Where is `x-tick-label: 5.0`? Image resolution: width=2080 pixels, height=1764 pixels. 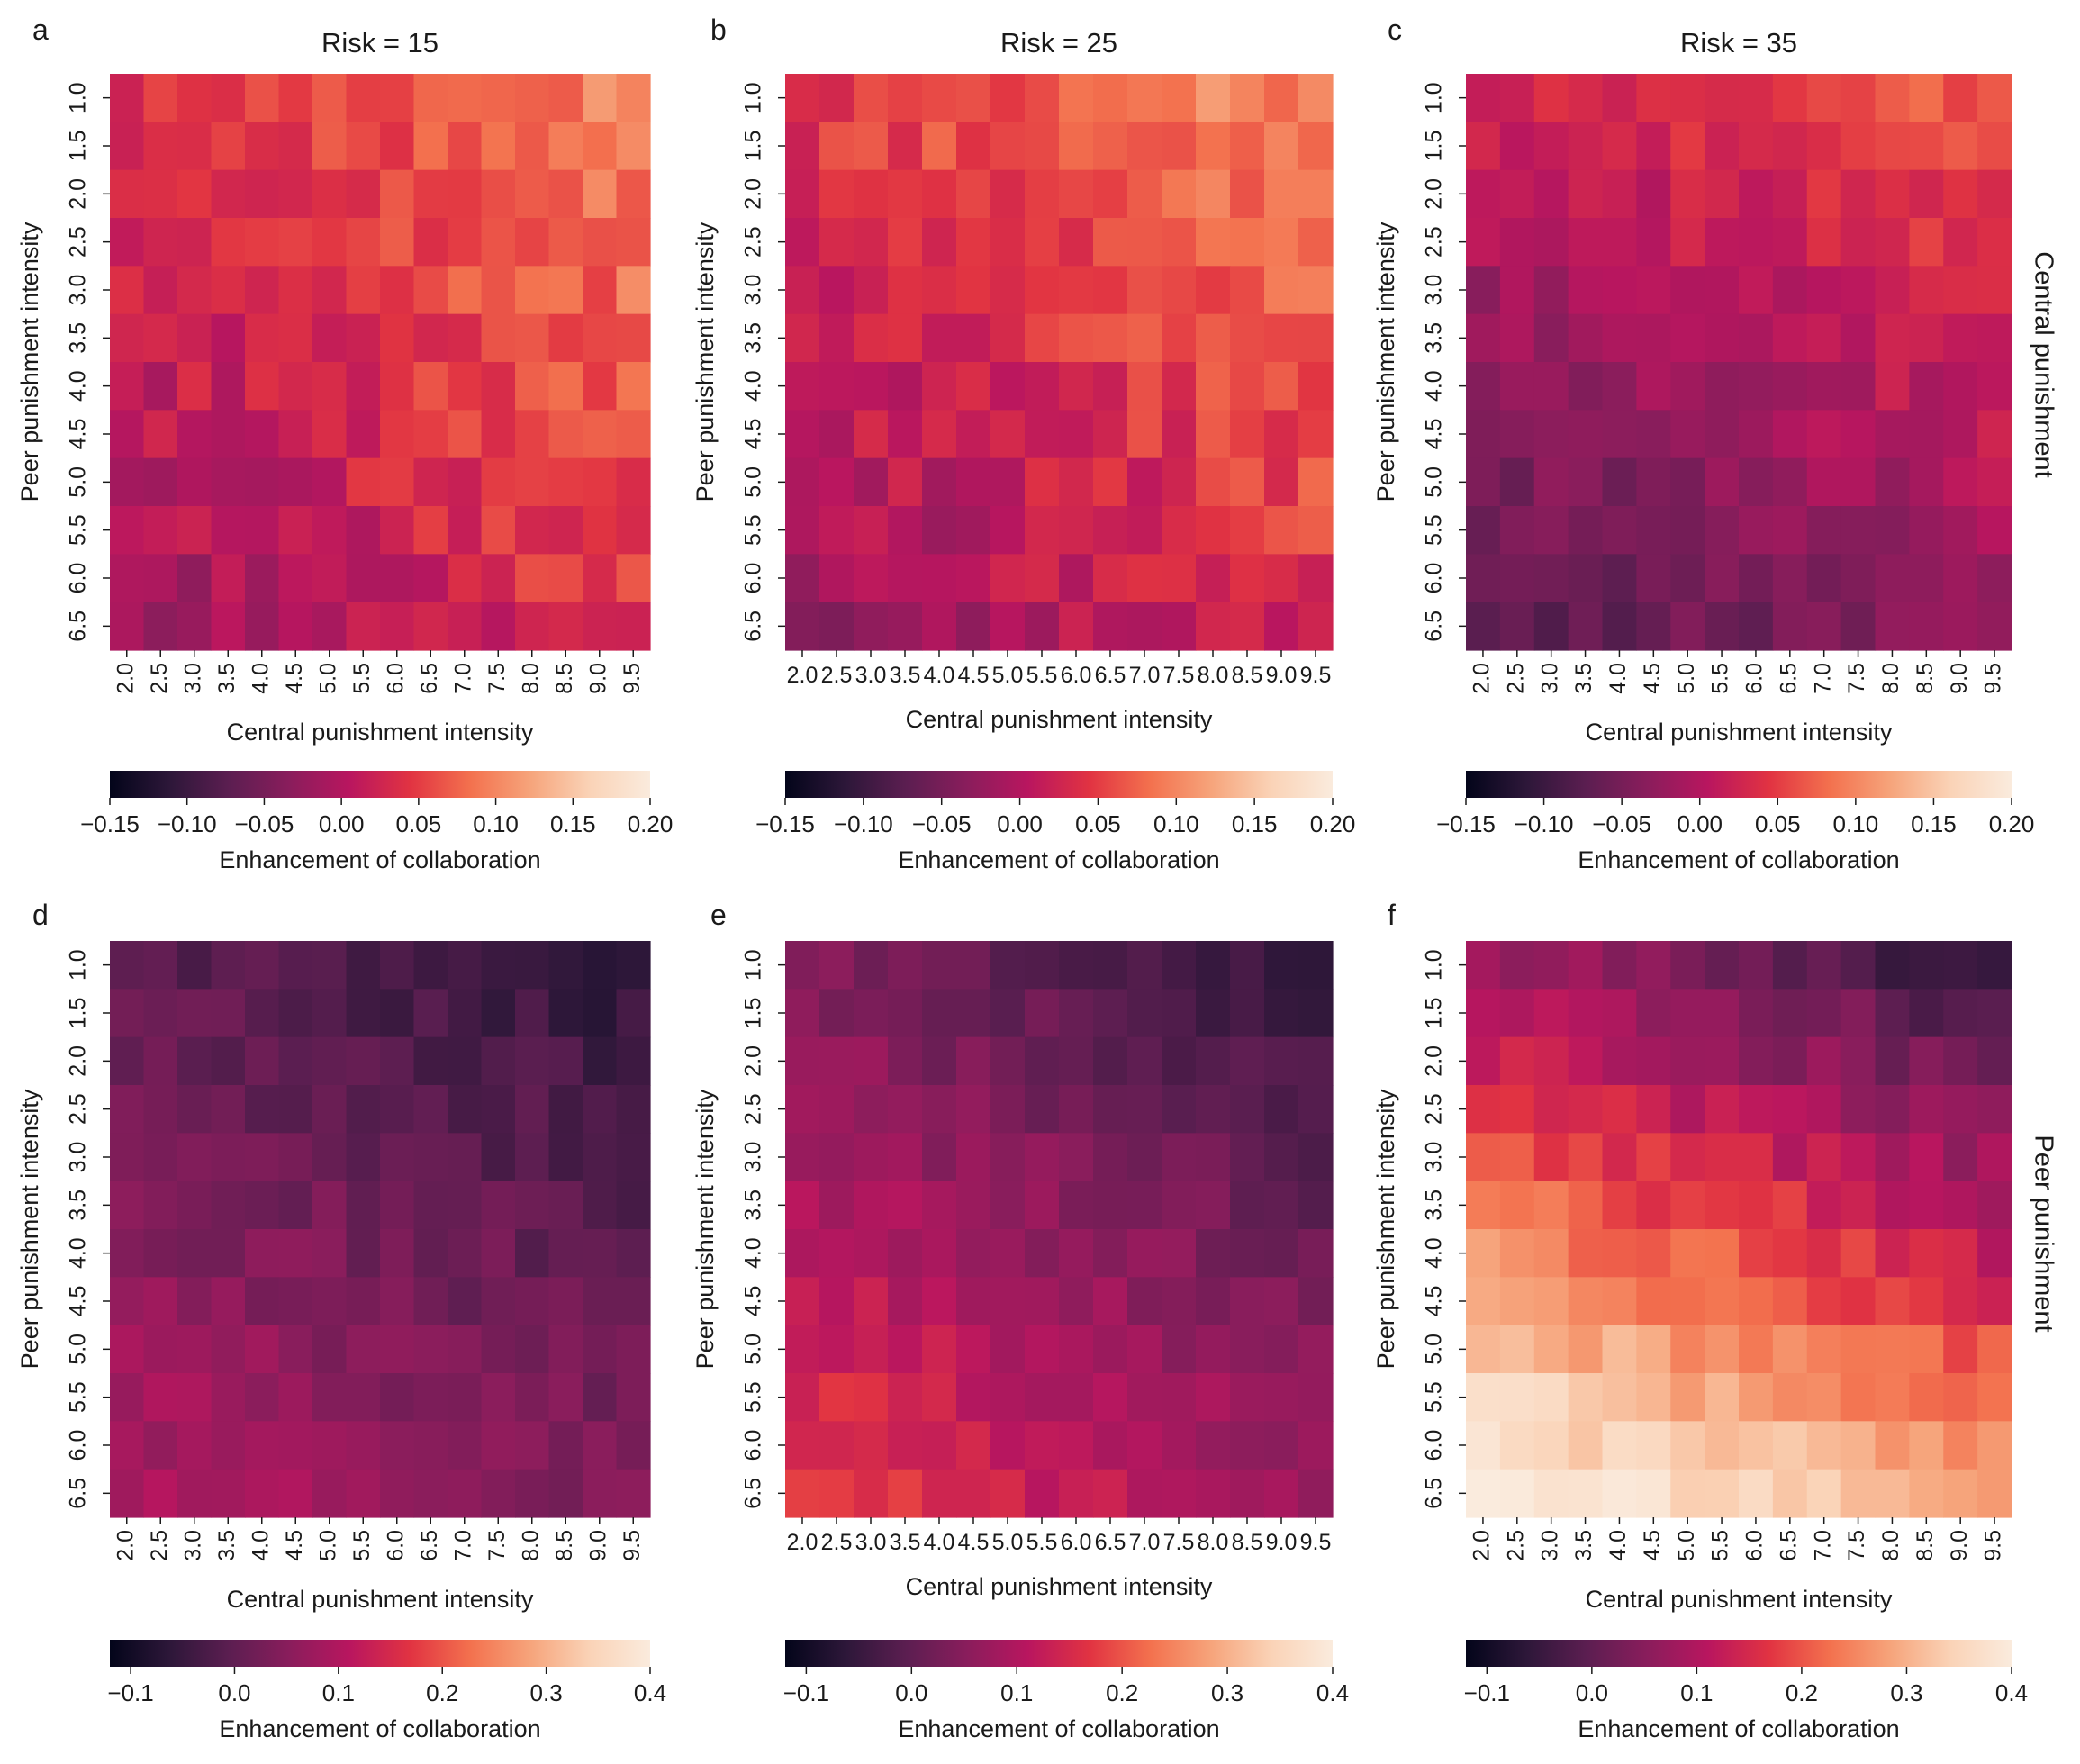 x-tick-label: 5.0 is located at coordinates (327, 1545).